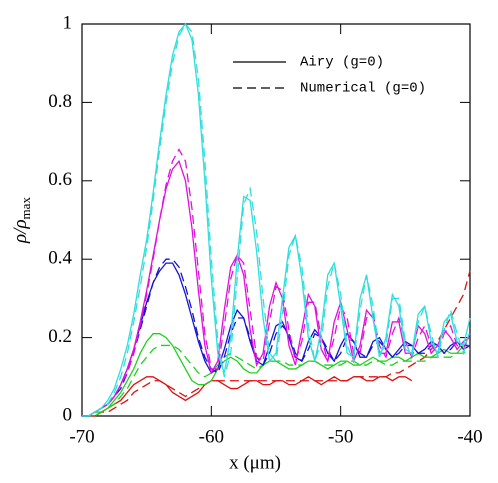 Image resolution: width=498 pixels, height=483 pixels. I want to click on y-tick-label: 1, so click(68, 22).